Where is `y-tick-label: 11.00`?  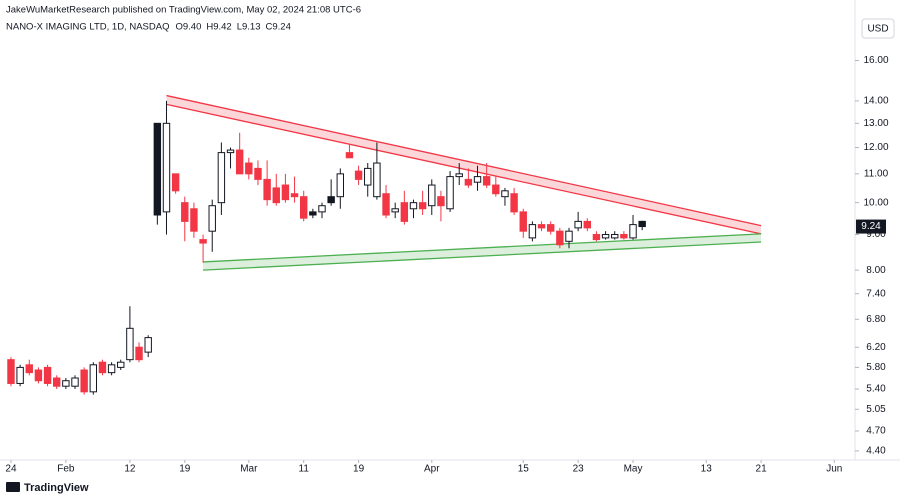
y-tick-label: 11.00 is located at coordinates (876, 173).